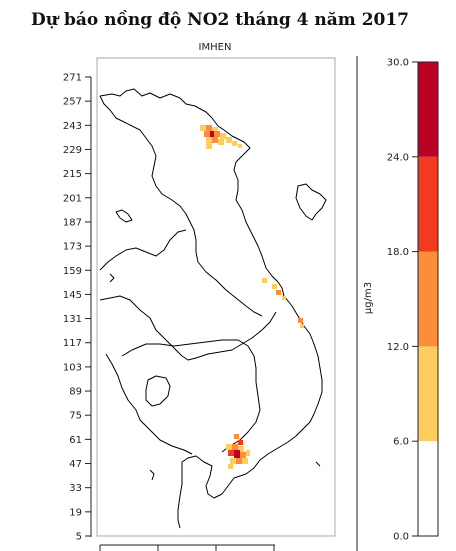 The height and width of the screenshot is (551, 456). Describe the element at coordinates (143, 250) in the screenshot. I see `laos-border` at that location.